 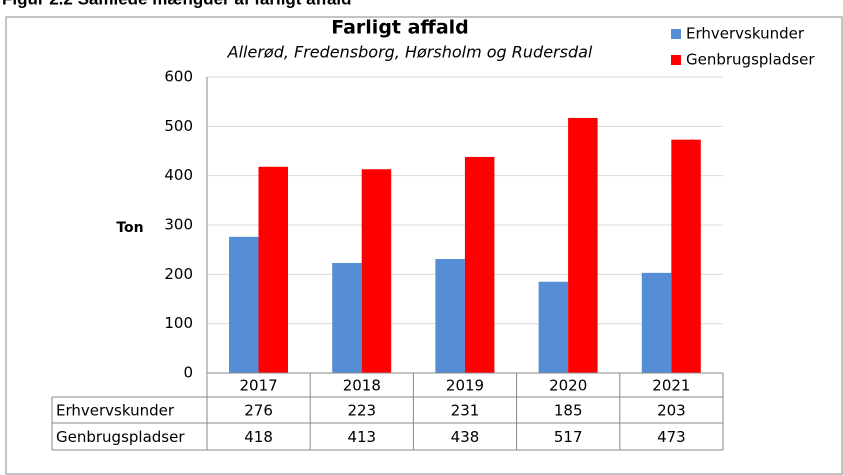 What do you see at coordinates (465, 386) in the screenshot?
I see `x-tick-label: 2019` at bounding box center [465, 386].